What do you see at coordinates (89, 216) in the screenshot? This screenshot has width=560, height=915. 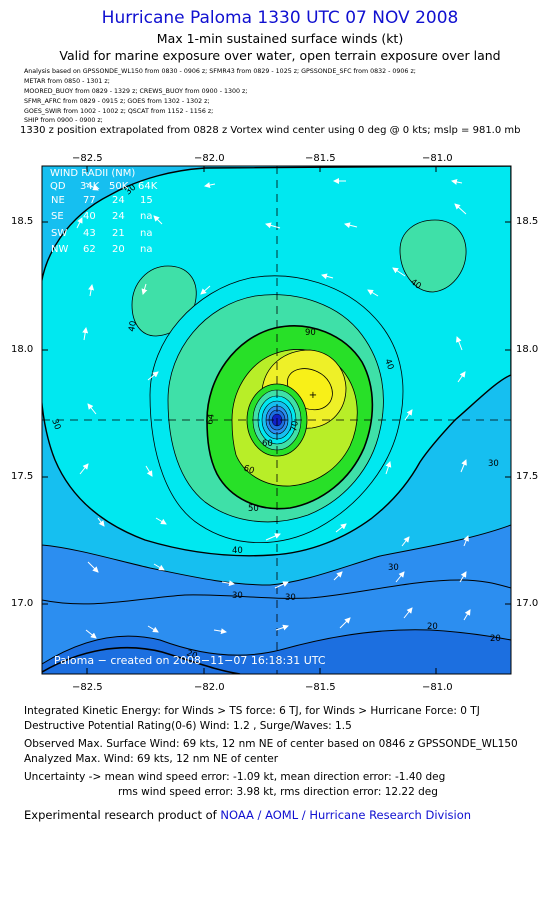 I see `wind-radii-cell: 40` at bounding box center [89, 216].